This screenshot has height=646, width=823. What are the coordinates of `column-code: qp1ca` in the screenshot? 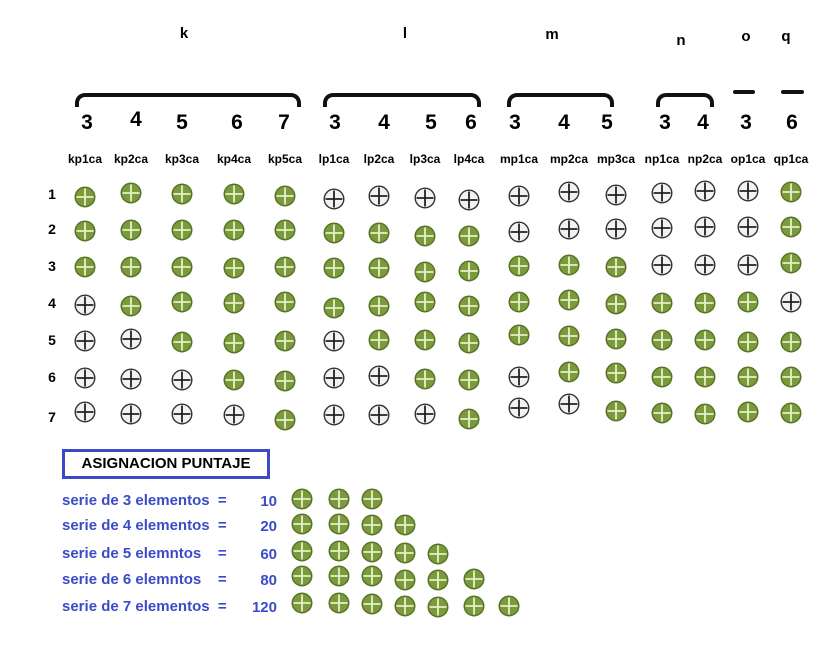 It's located at (791, 159).